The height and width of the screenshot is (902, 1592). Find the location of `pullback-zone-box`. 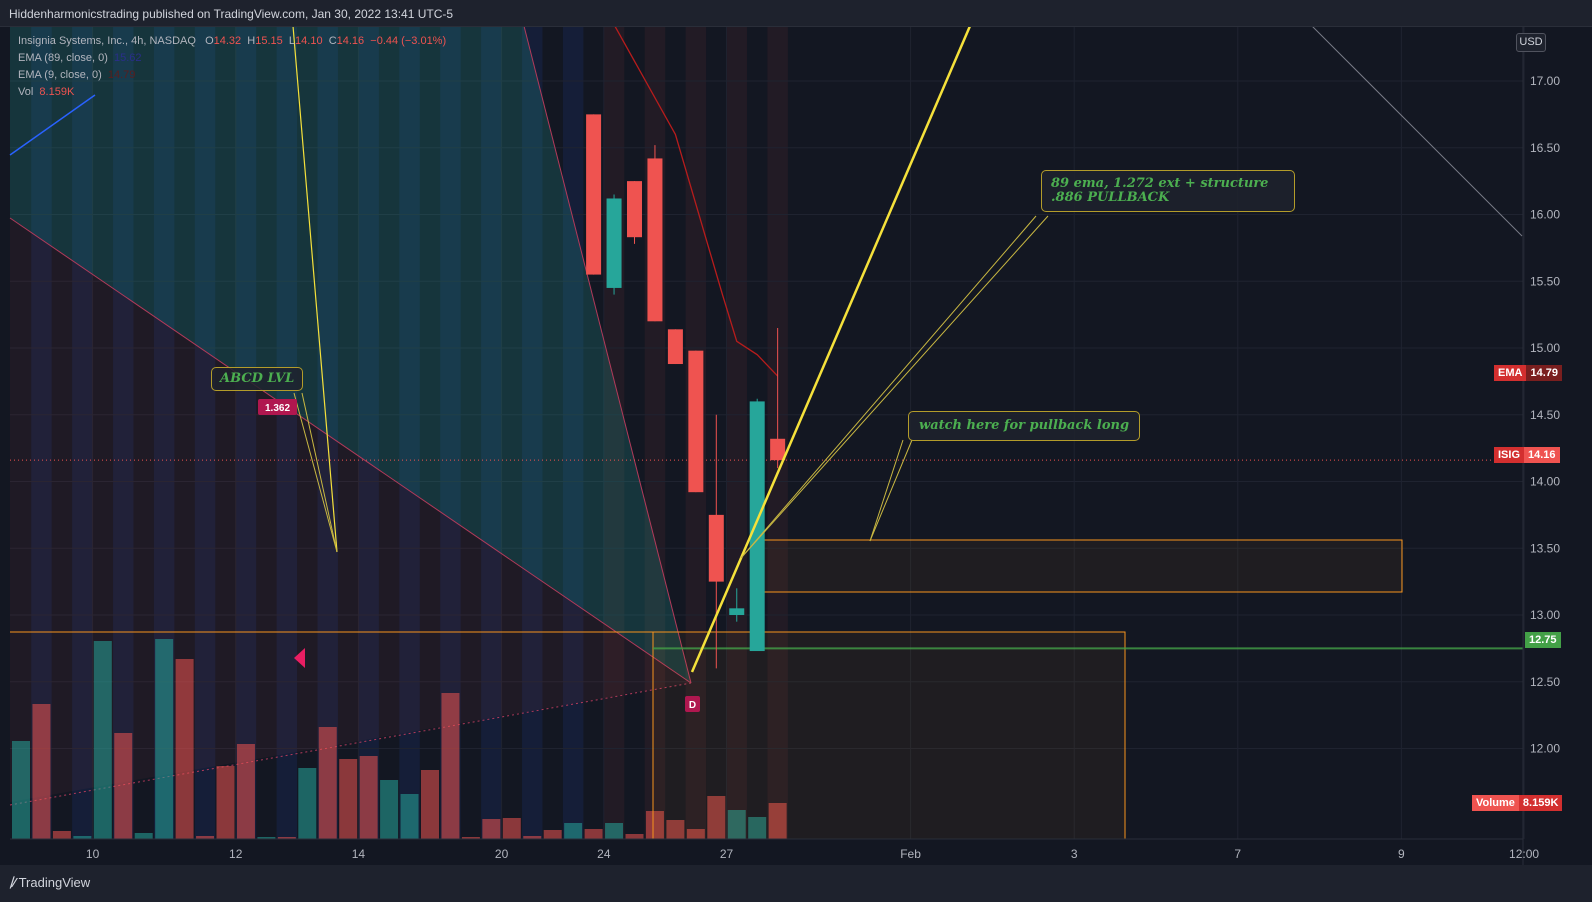

pullback-zone-box is located at coordinates (1076, 566).